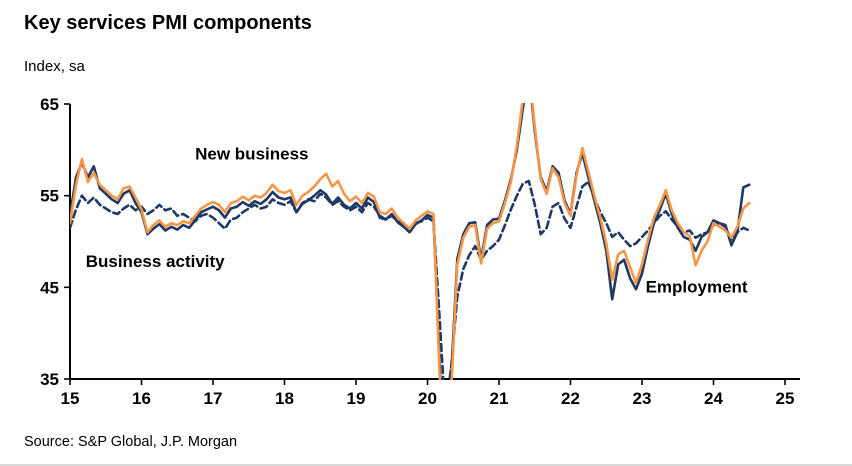 This screenshot has width=852, height=466. Describe the element at coordinates (141, 398) in the screenshot. I see `x-tick-label: 16` at that location.